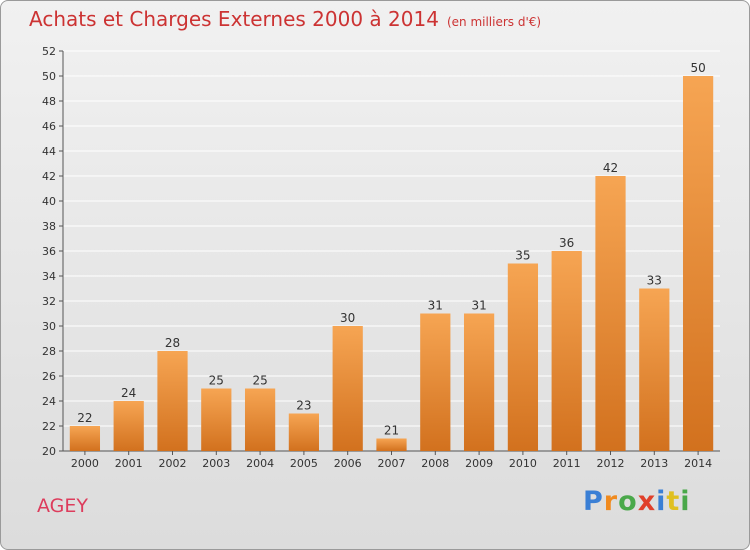  Describe the element at coordinates (593, 501) in the screenshot. I see `brand-letter: P` at that location.